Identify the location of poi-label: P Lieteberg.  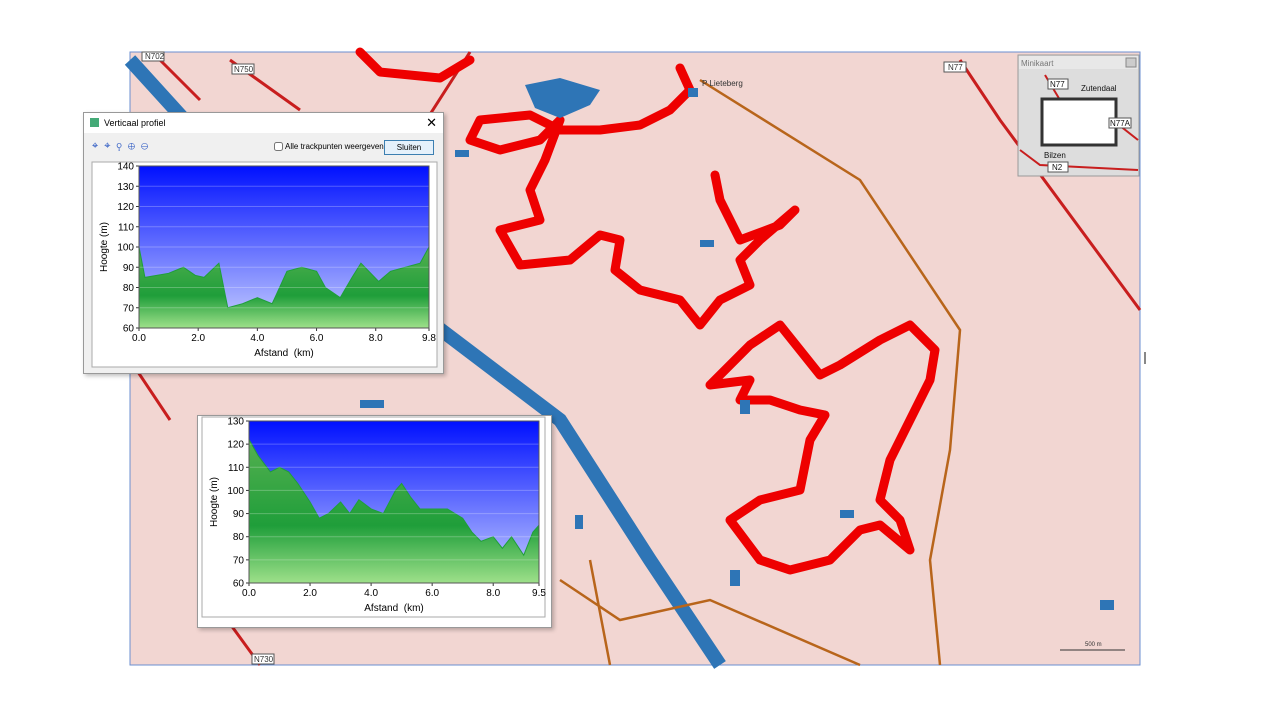
(722, 83).